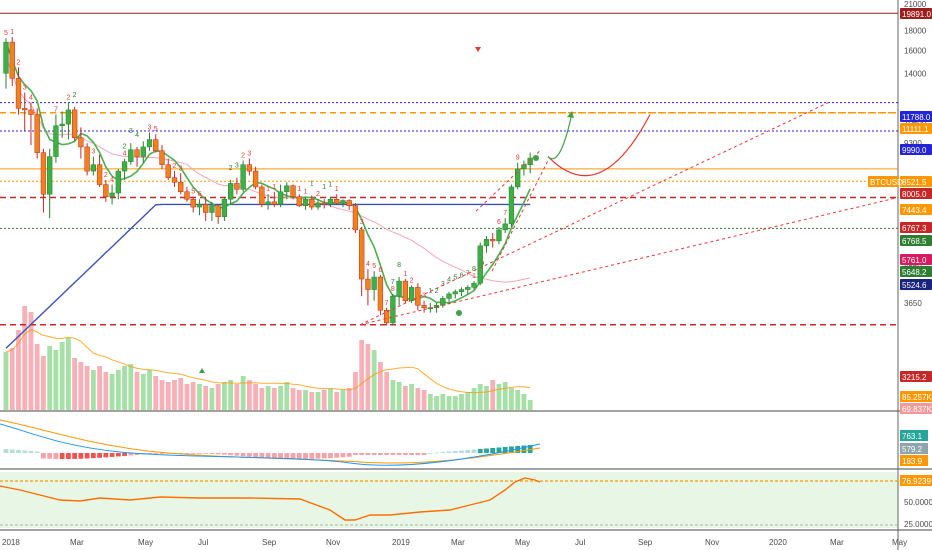  Describe the element at coordinates (93, 152) in the screenshot. I see `sell-count-label: 3` at that location.